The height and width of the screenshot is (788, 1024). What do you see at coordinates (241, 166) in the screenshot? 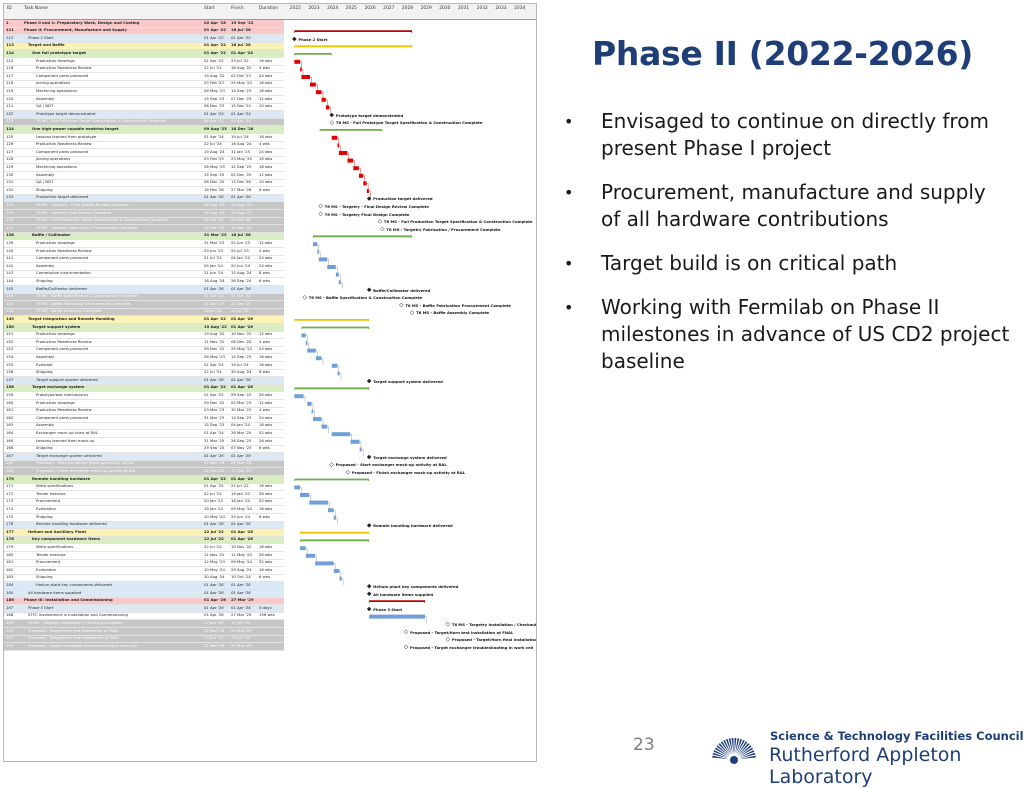
I see `task-finish: 12 Sep '25` at bounding box center [241, 166].